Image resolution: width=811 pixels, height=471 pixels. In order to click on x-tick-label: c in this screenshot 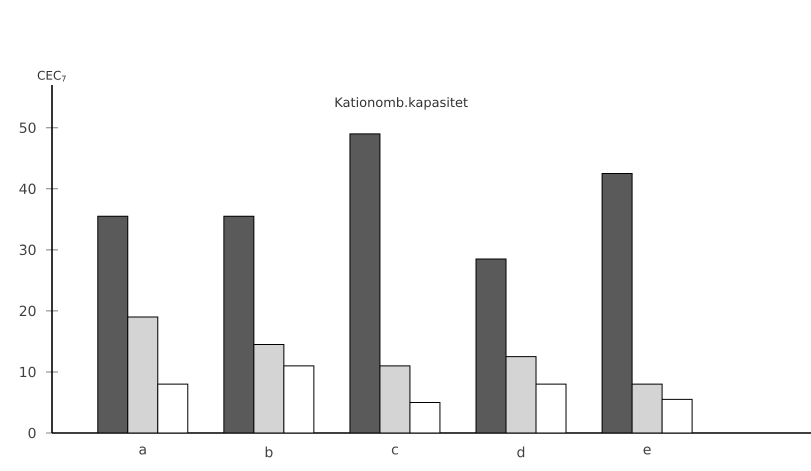, I will do `click(395, 450)`.